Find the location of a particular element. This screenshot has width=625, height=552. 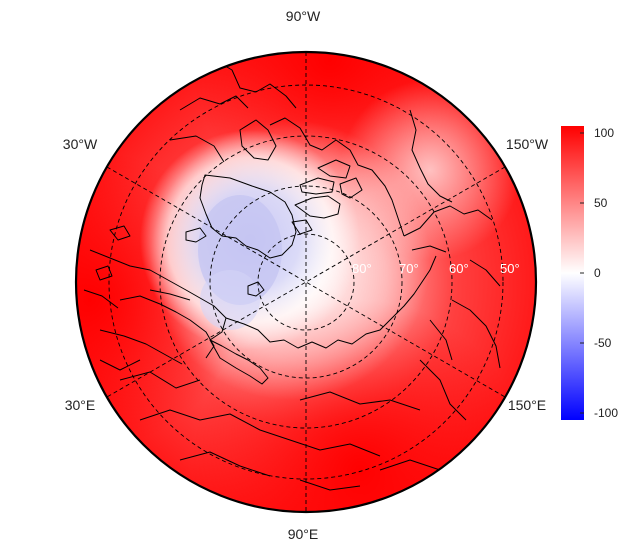

lat-label-70: 70° is located at coordinates (409, 268).